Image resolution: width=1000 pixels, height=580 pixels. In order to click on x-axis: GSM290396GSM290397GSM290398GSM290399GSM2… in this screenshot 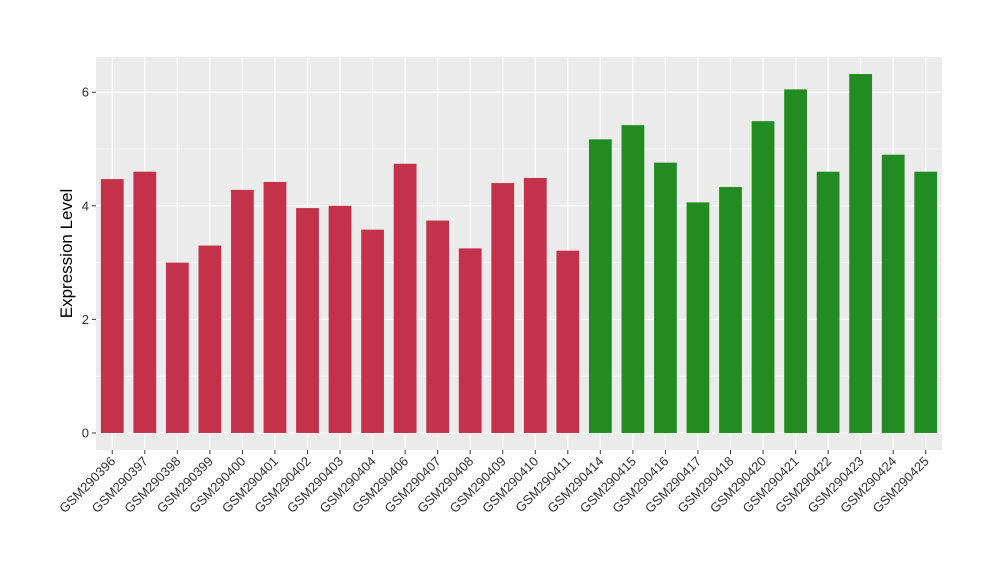, I will do `click(494, 483)`.